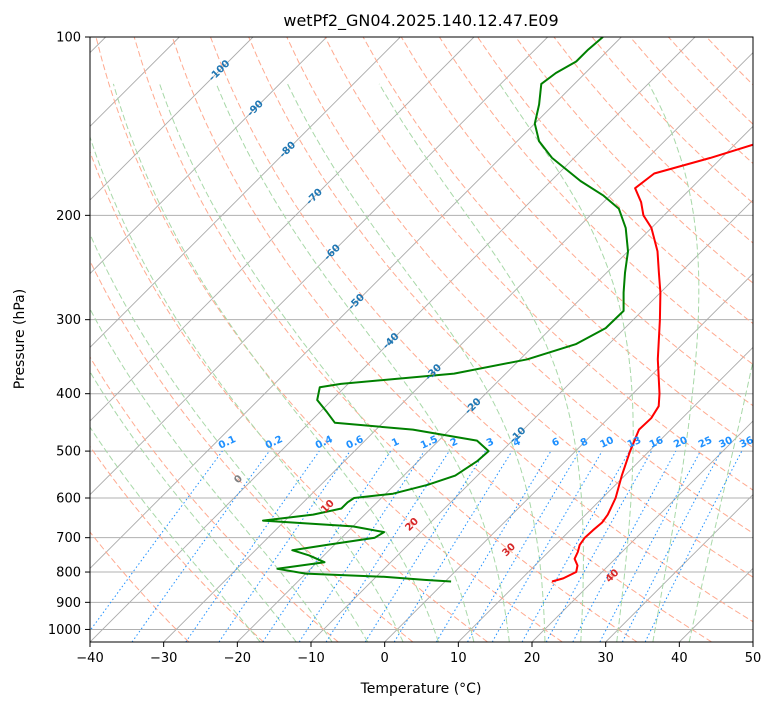  I want to click on isotherm-label: -100, so click(220, 71).